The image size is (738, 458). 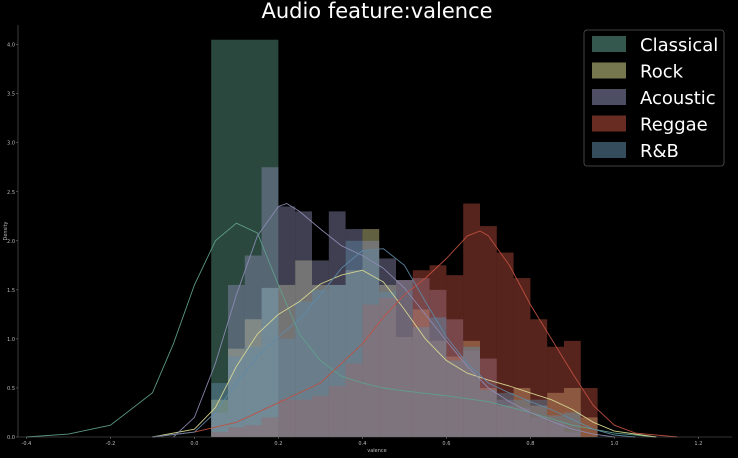 What do you see at coordinates (278, 444) in the screenshot?
I see `x-tick-label-3: 0.2` at bounding box center [278, 444].